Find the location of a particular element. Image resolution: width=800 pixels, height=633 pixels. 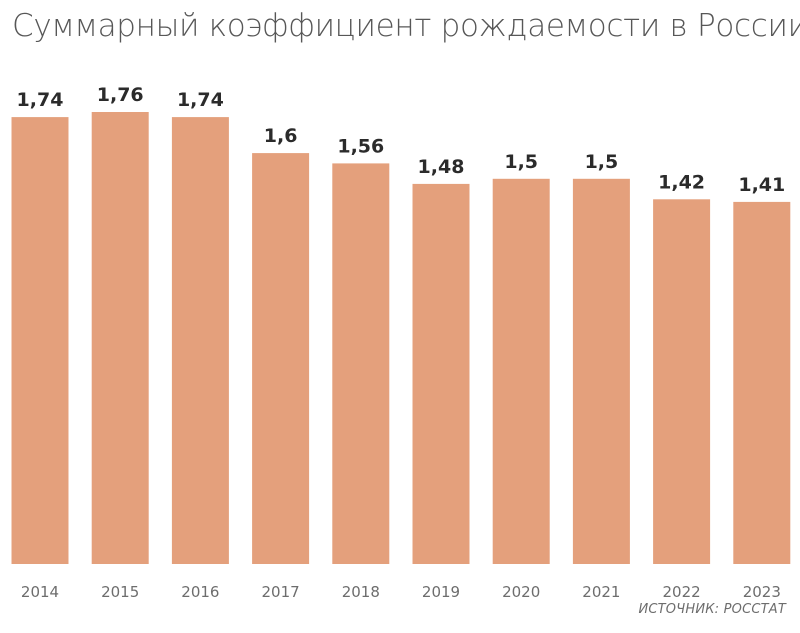

bar-2016 is located at coordinates (200, 340).